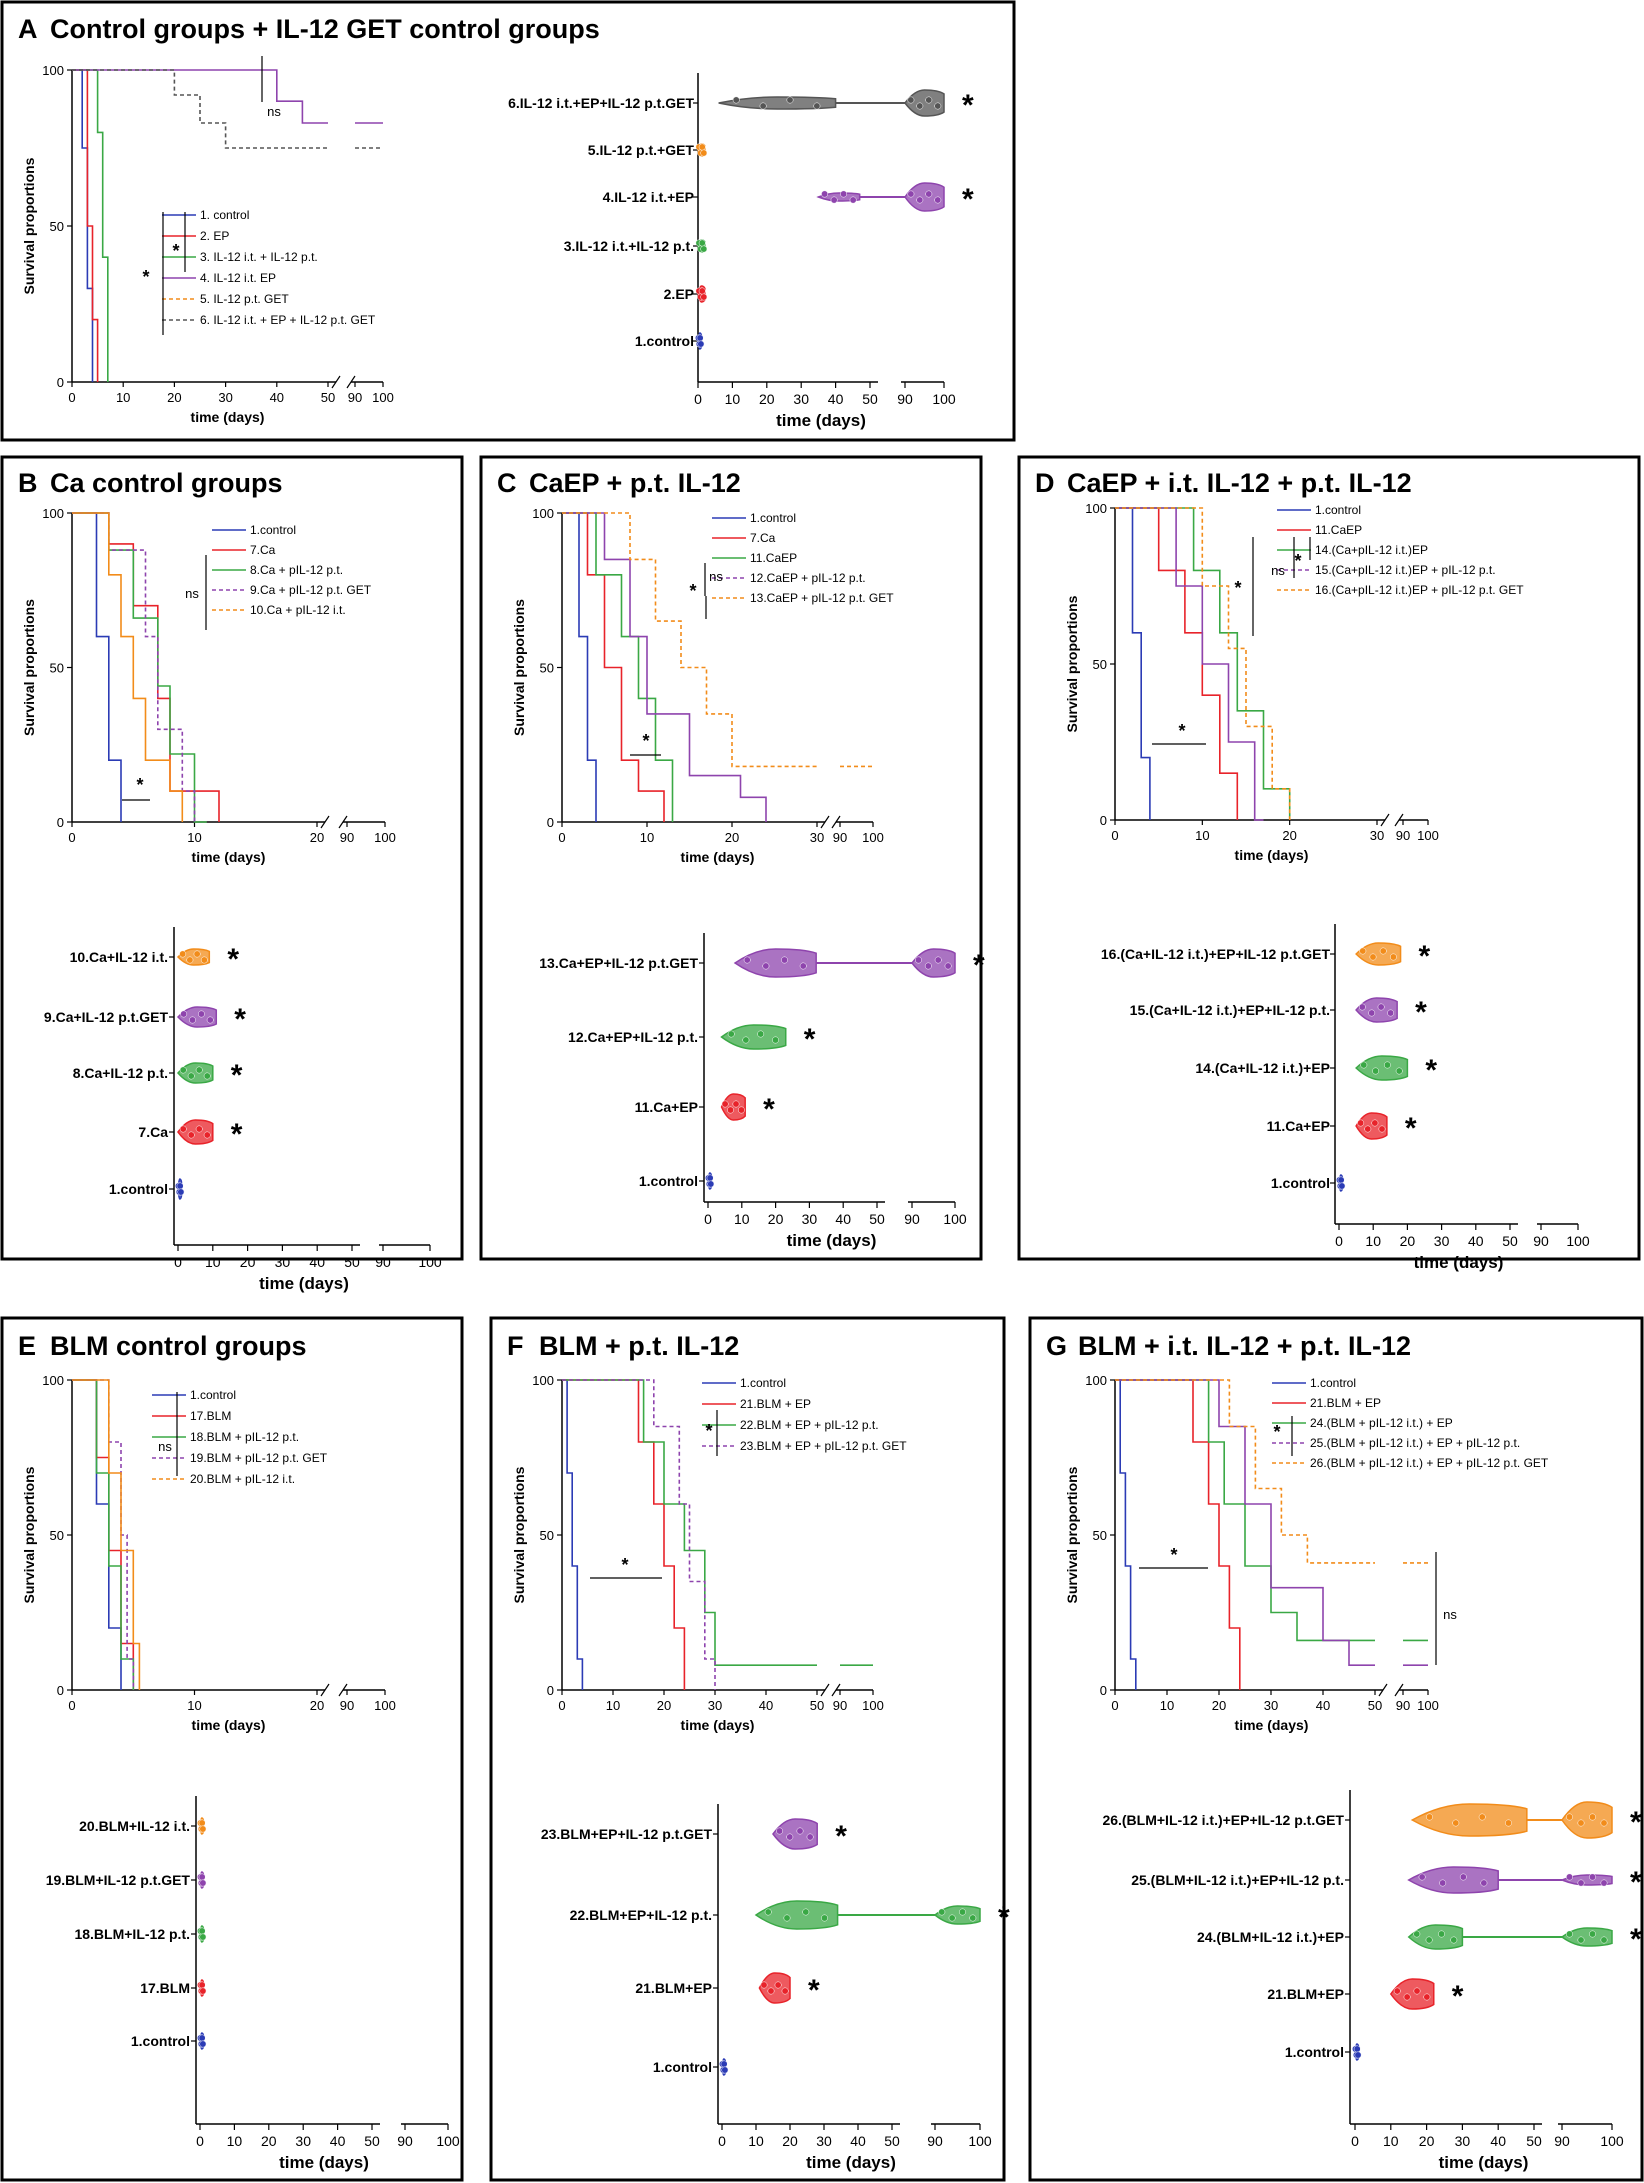 The image size is (1644, 2183). Describe the element at coordinates (296, 570) in the screenshot. I see `legend-label: 8.Ca + pIL-12 p.t.` at that location.